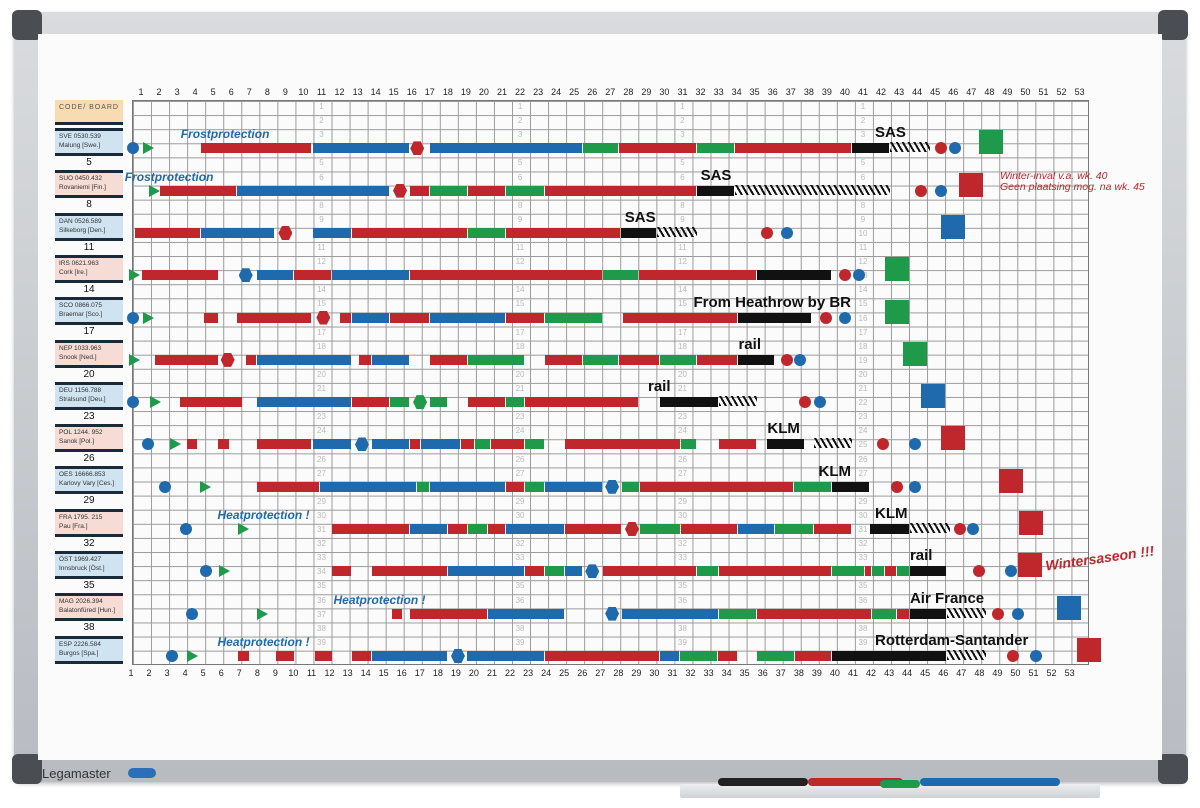 This screenshot has width=1200, height=808. Describe the element at coordinates (763, 782) in the screenshot. I see `black-marker` at that location.